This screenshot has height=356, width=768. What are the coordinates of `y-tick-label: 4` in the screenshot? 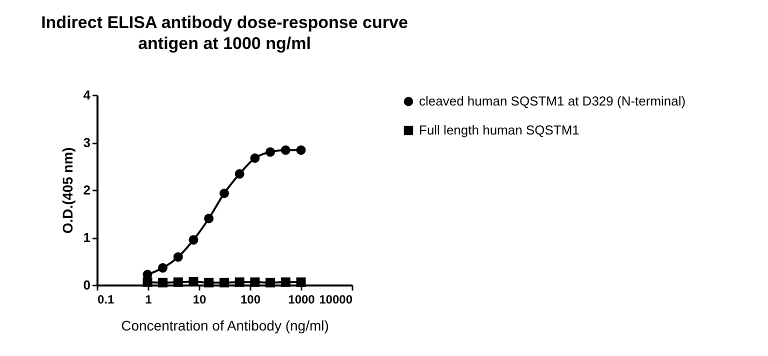 It's located at (87, 95).